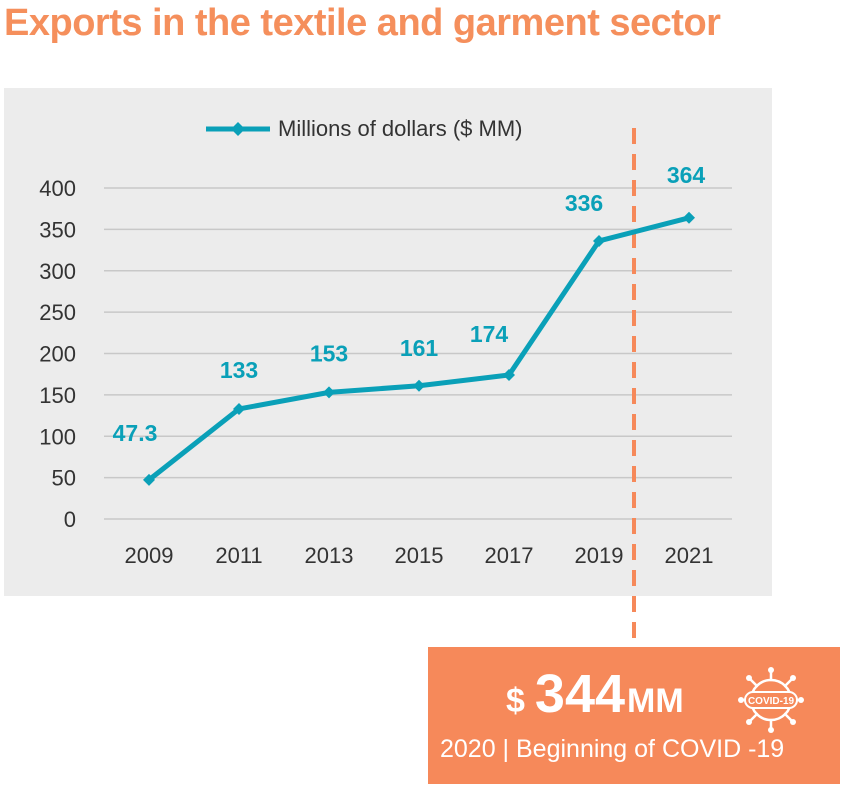 Image resolution: width=843 pixels, height=789 pixels. What do you see at coordinates (239, 370) in the screenshot?
I see `data-label: 133` at bounding box center [239, 370].